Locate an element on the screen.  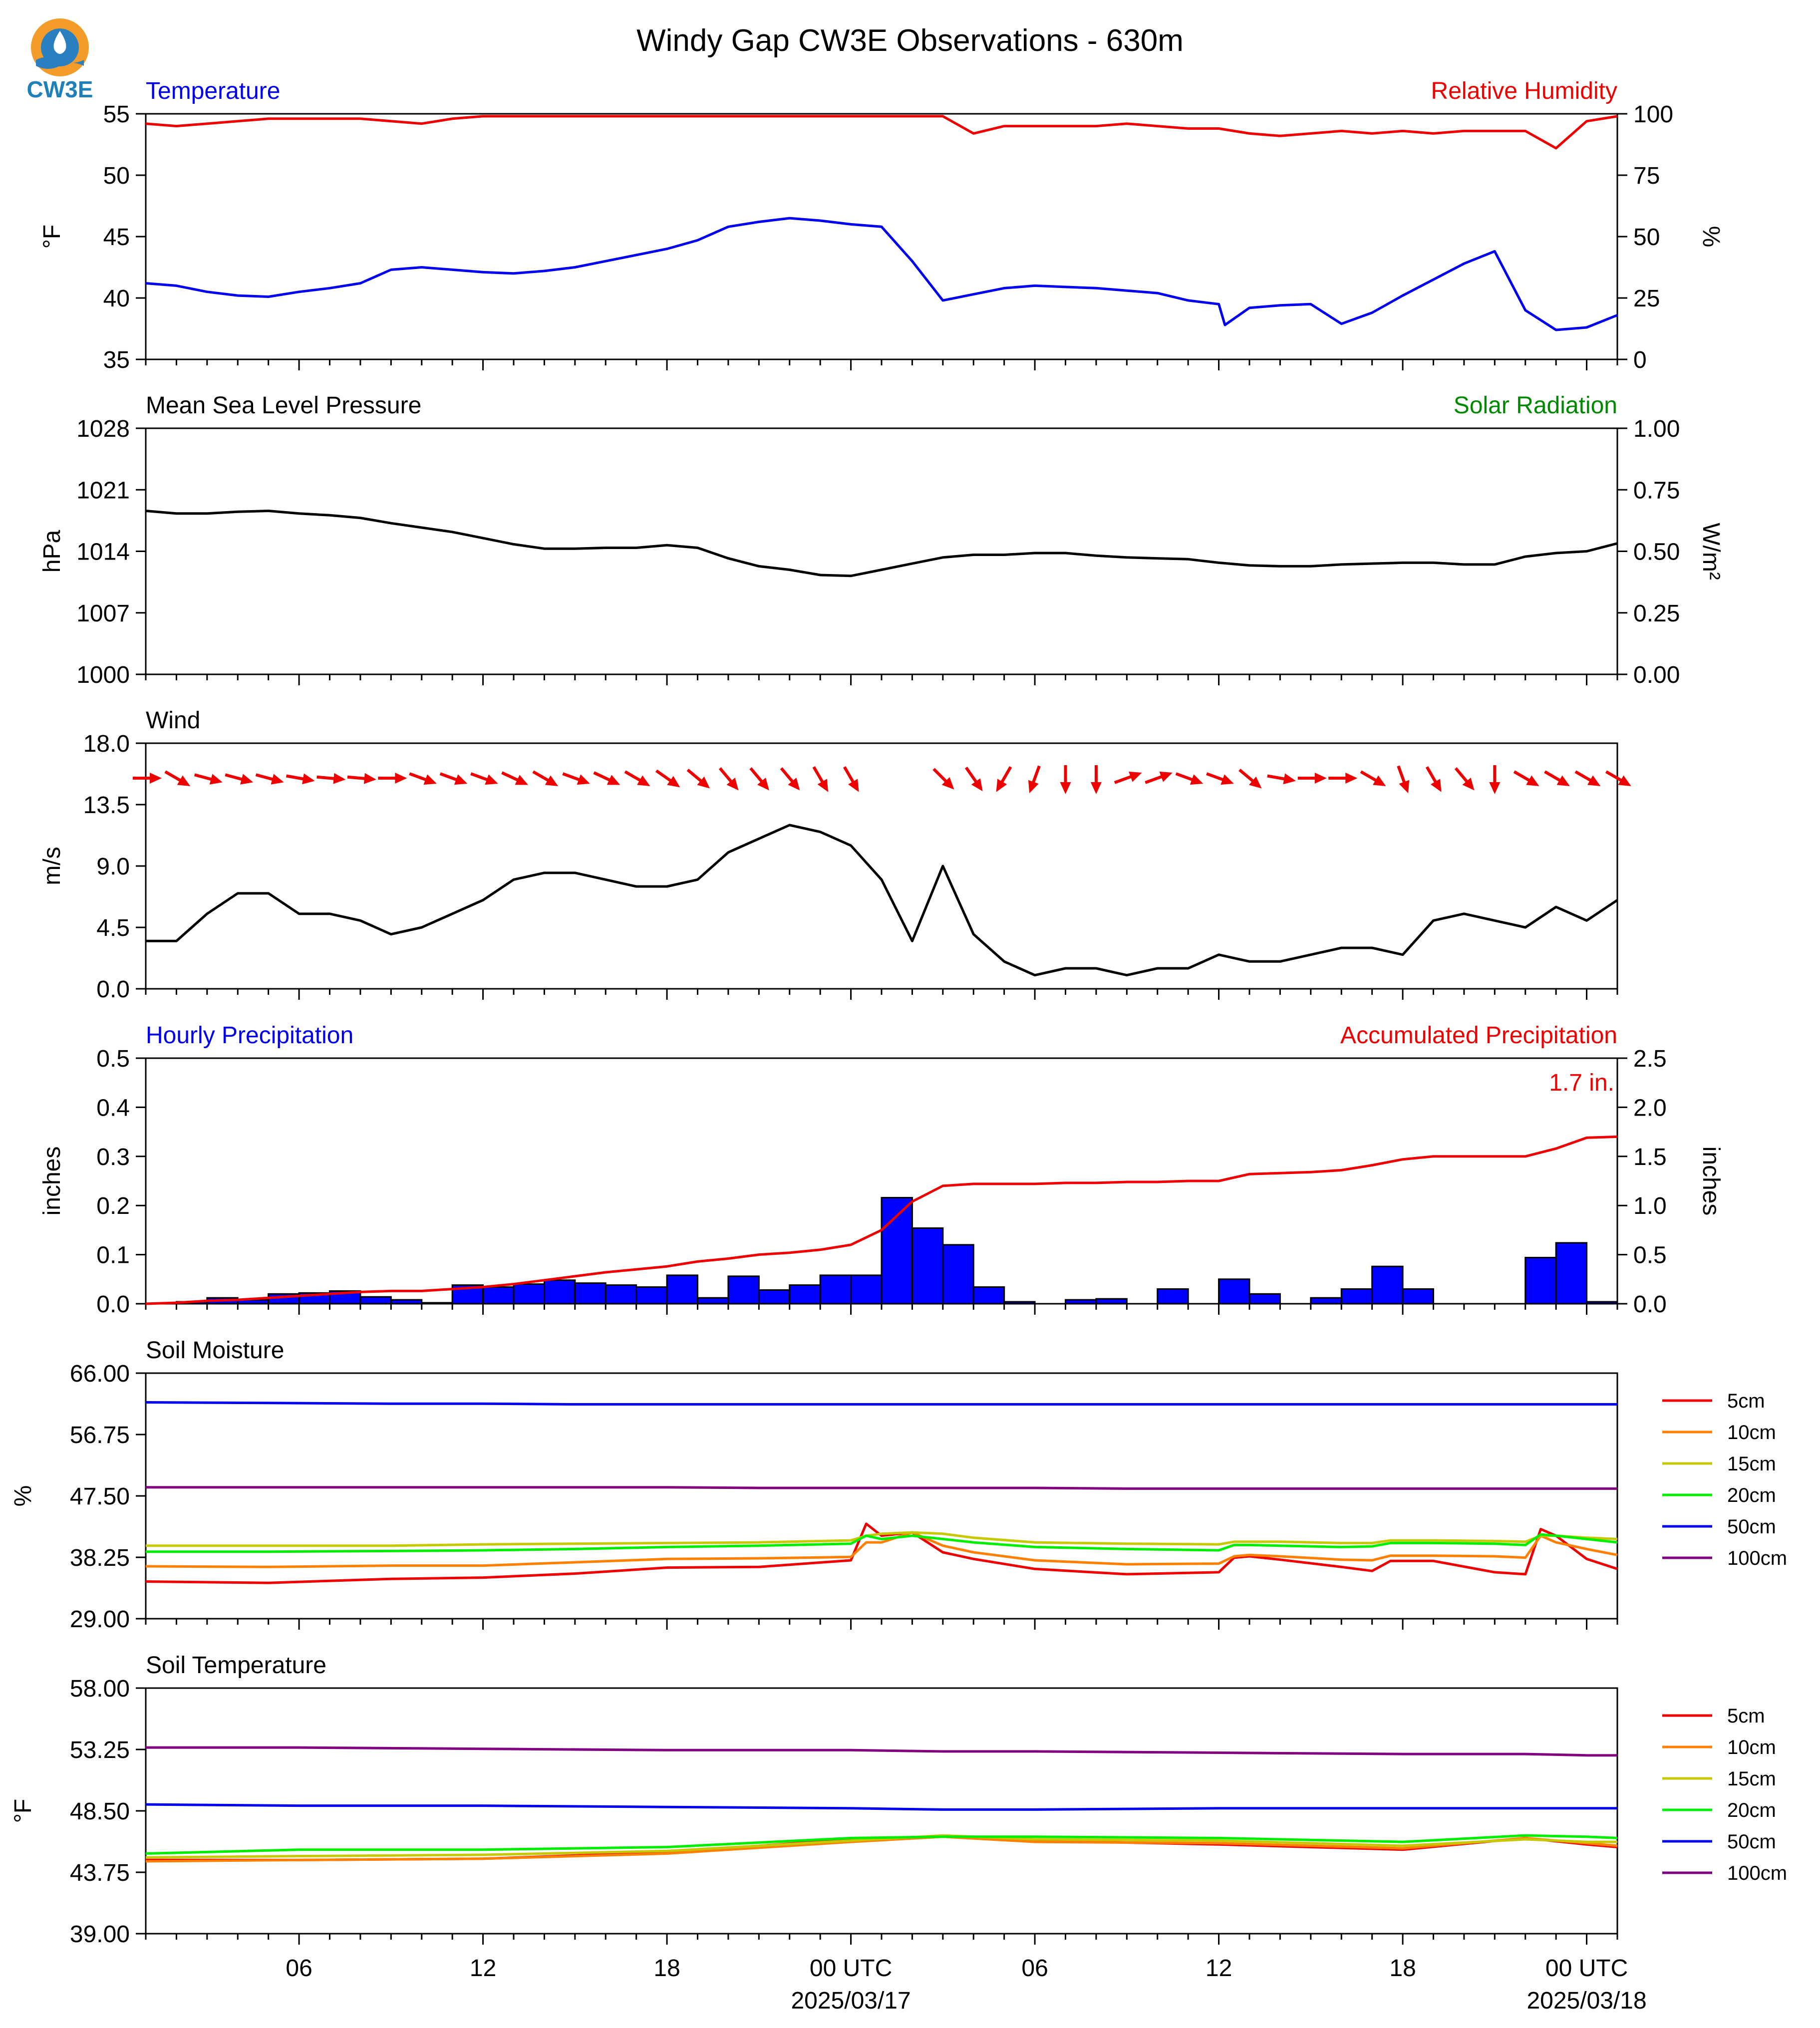
panel-title-right: Solar Radiation is located at coordinates (1535, 405).